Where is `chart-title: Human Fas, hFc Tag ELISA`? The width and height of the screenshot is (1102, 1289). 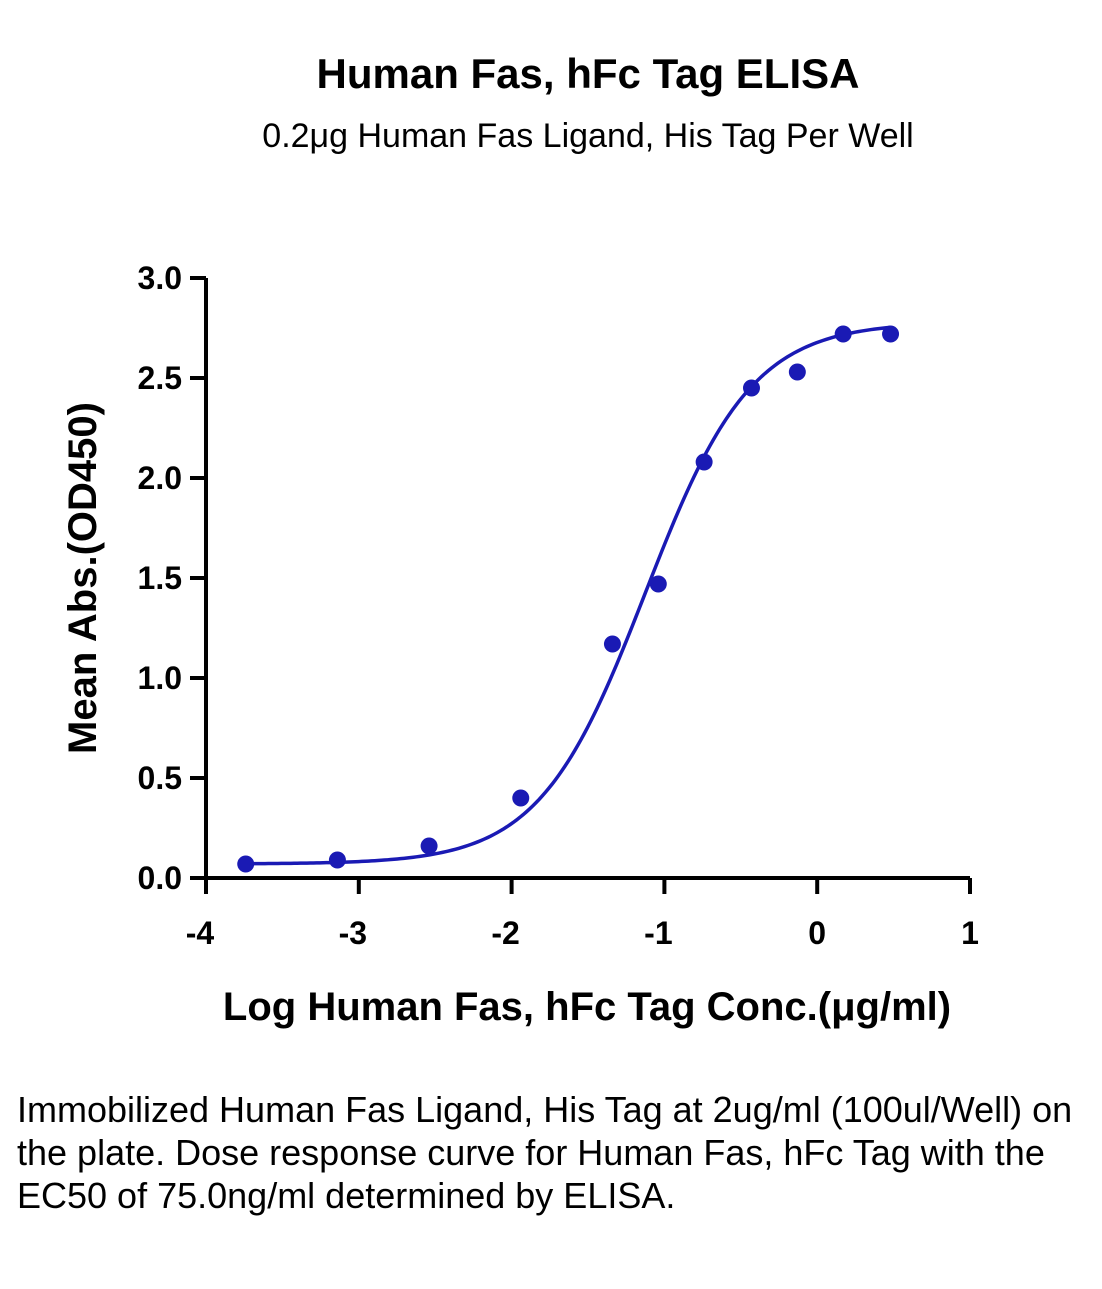 chart-title: Human Fas, hFc Tag ELISA is located at coordinates (588, 73).